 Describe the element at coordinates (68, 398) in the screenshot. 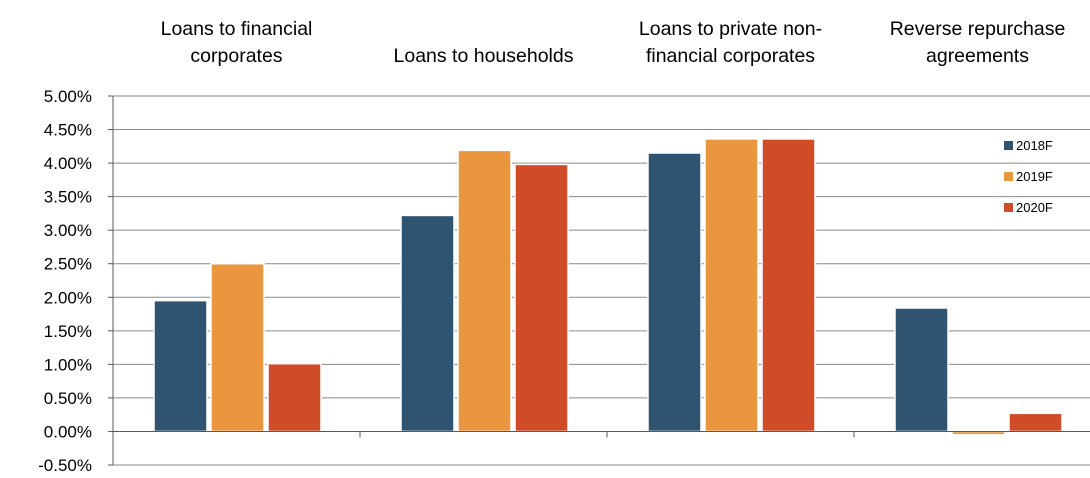

I see `y-tick-label: 0.50%` at that location.